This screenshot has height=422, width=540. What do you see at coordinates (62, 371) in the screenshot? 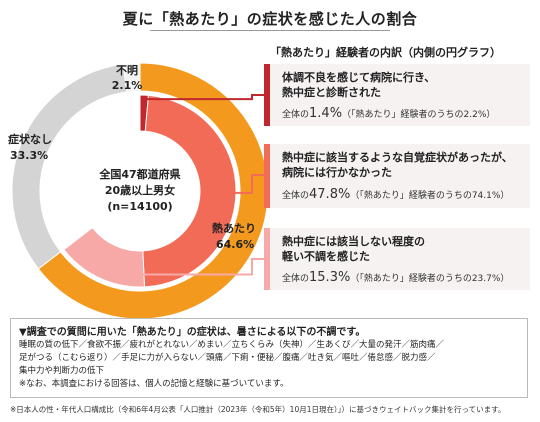
I see `note-line-3: 集中力や判断力の低下` at bounding box center [62, 371].